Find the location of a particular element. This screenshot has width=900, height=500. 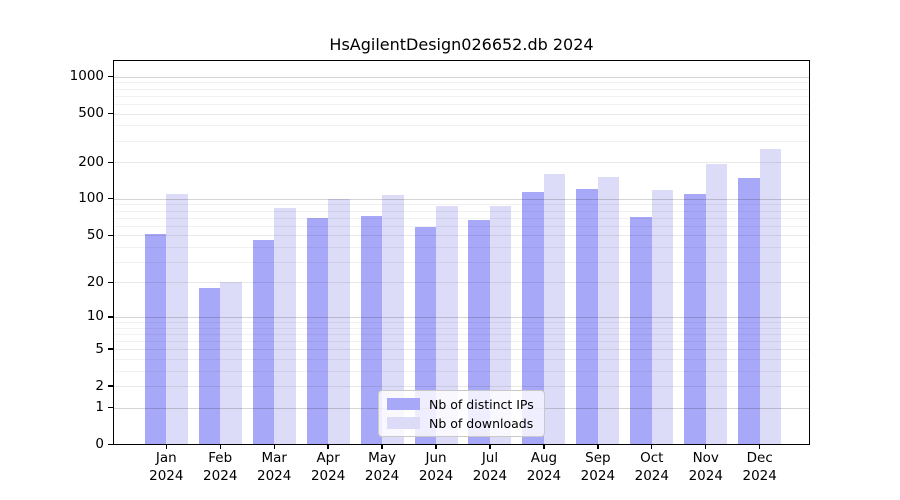

bar-nb-of-distinct-ips-jan is located at coordinates (155, 339).